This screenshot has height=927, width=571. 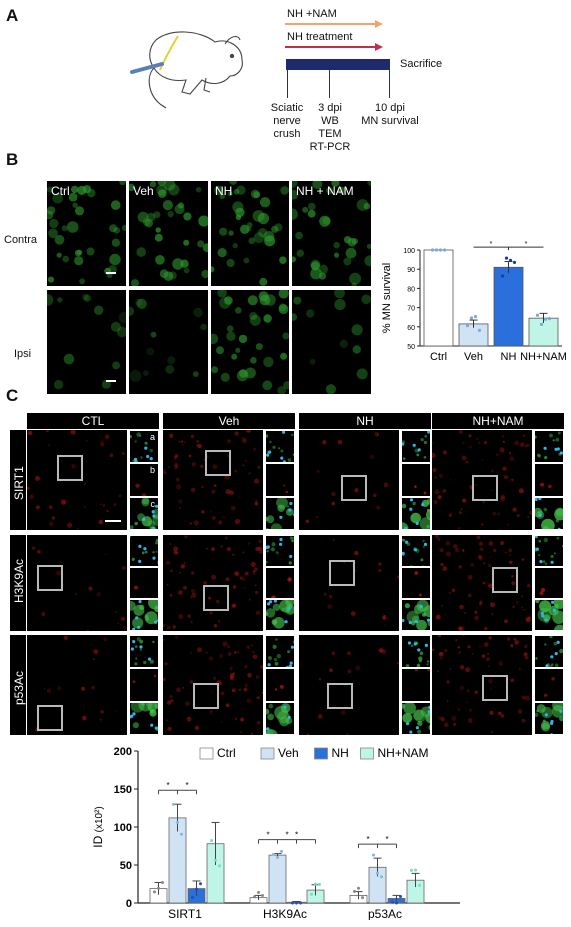 I want to click on y-tick-label: 100, so click(x=123, y=828).